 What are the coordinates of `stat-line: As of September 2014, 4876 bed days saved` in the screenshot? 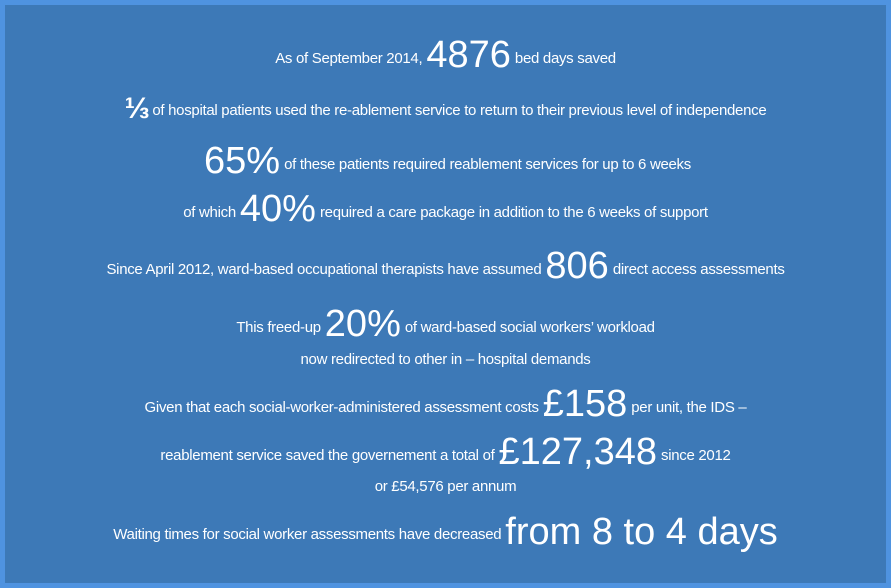 It's located at (445, 55).